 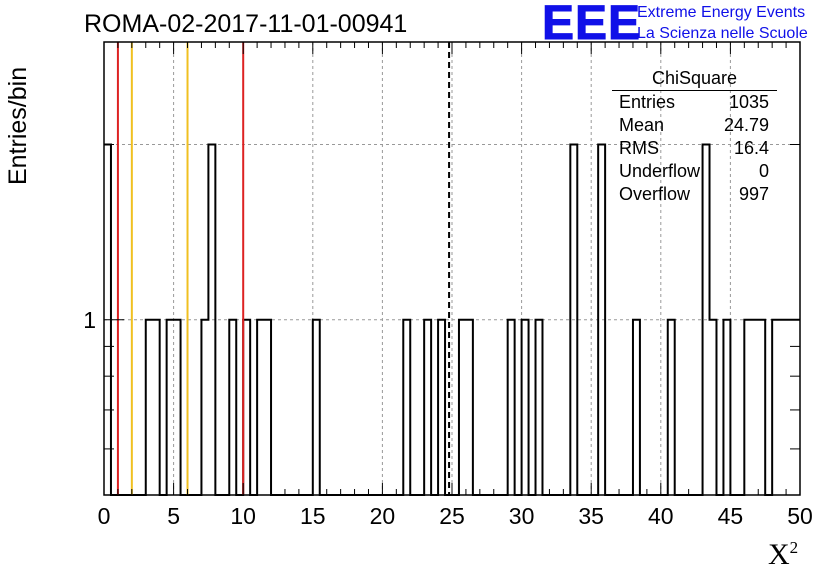 What do you see at coordinates (522, 516) in the screenshot?
I see `x-tick-label: 30` at bounding box center [522, 516].